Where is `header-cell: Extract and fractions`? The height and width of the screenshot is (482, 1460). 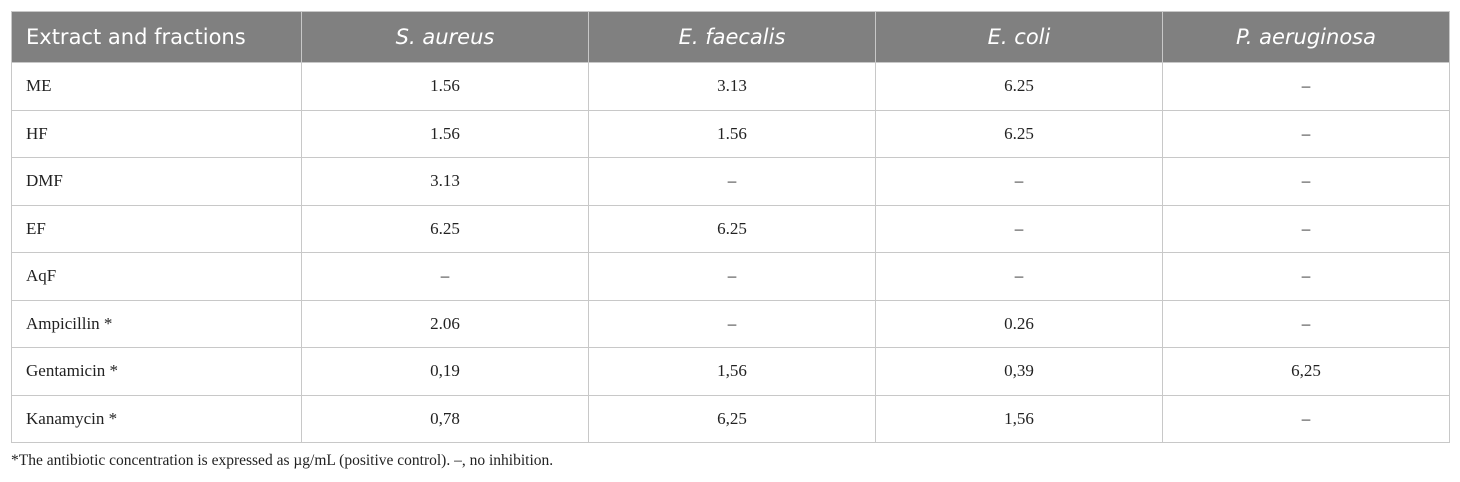
header-cell: Extract and fractions is located at coordinates (156, 37).